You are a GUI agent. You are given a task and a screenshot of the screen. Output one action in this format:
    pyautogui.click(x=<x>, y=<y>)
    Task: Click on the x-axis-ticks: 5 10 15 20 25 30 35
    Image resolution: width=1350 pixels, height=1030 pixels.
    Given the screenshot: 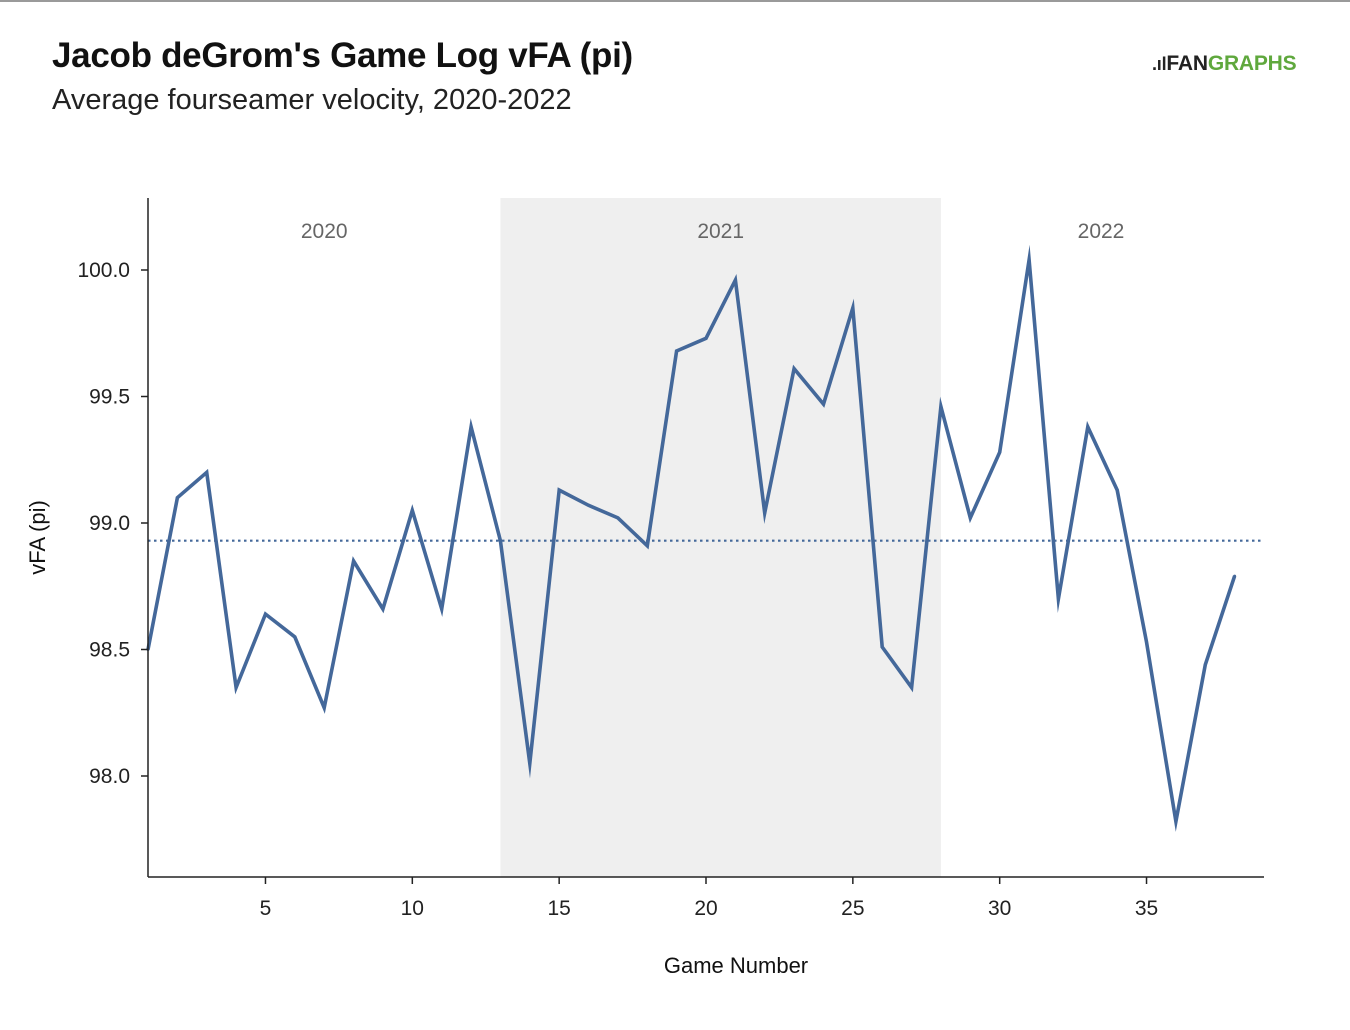 What is the action you would take?
    pyautogui.click(x=709, y=898)
    